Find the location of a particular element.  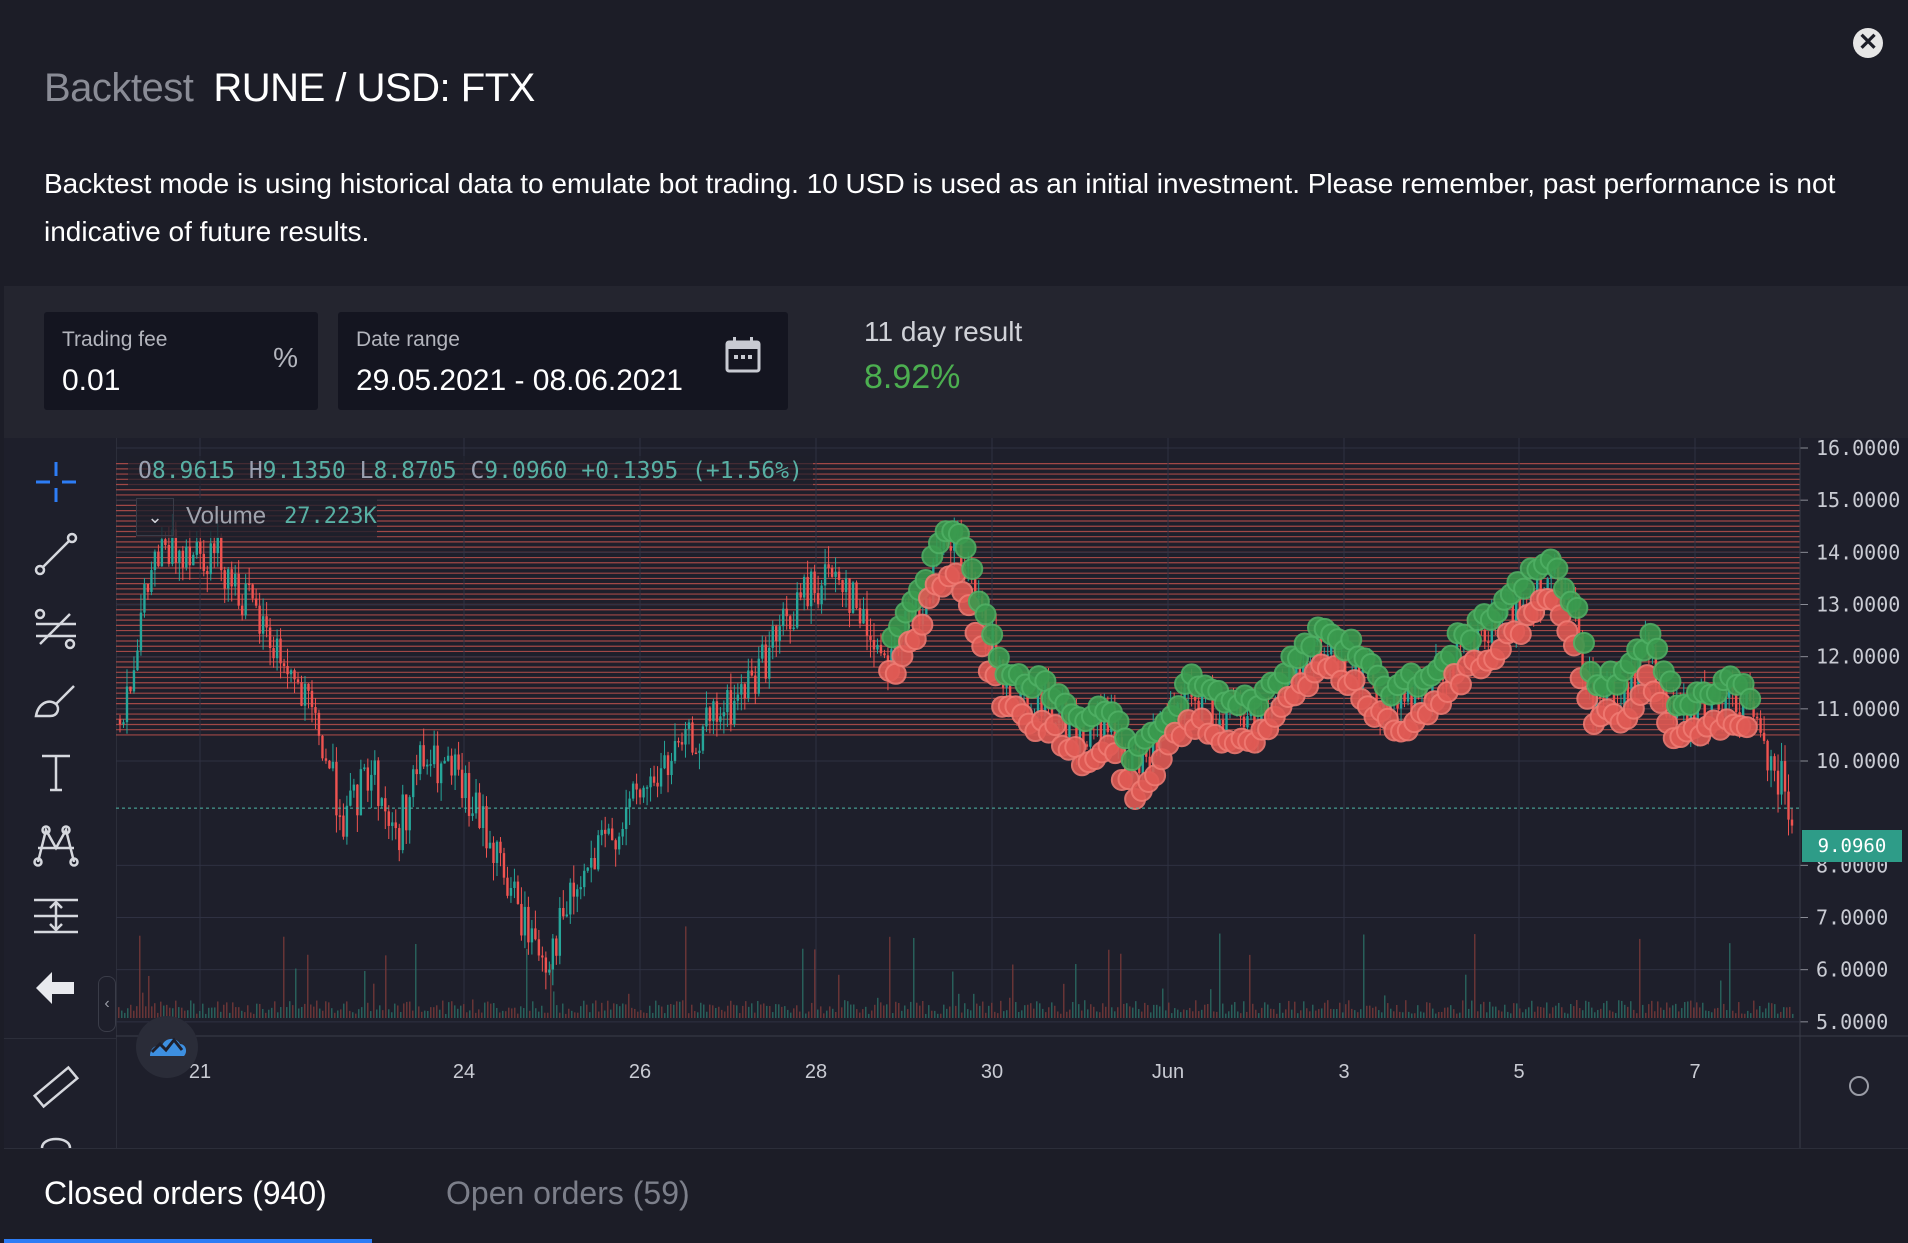

trading-fee-field: Trading fee 0.01 % is located at coordinates (181, 361).